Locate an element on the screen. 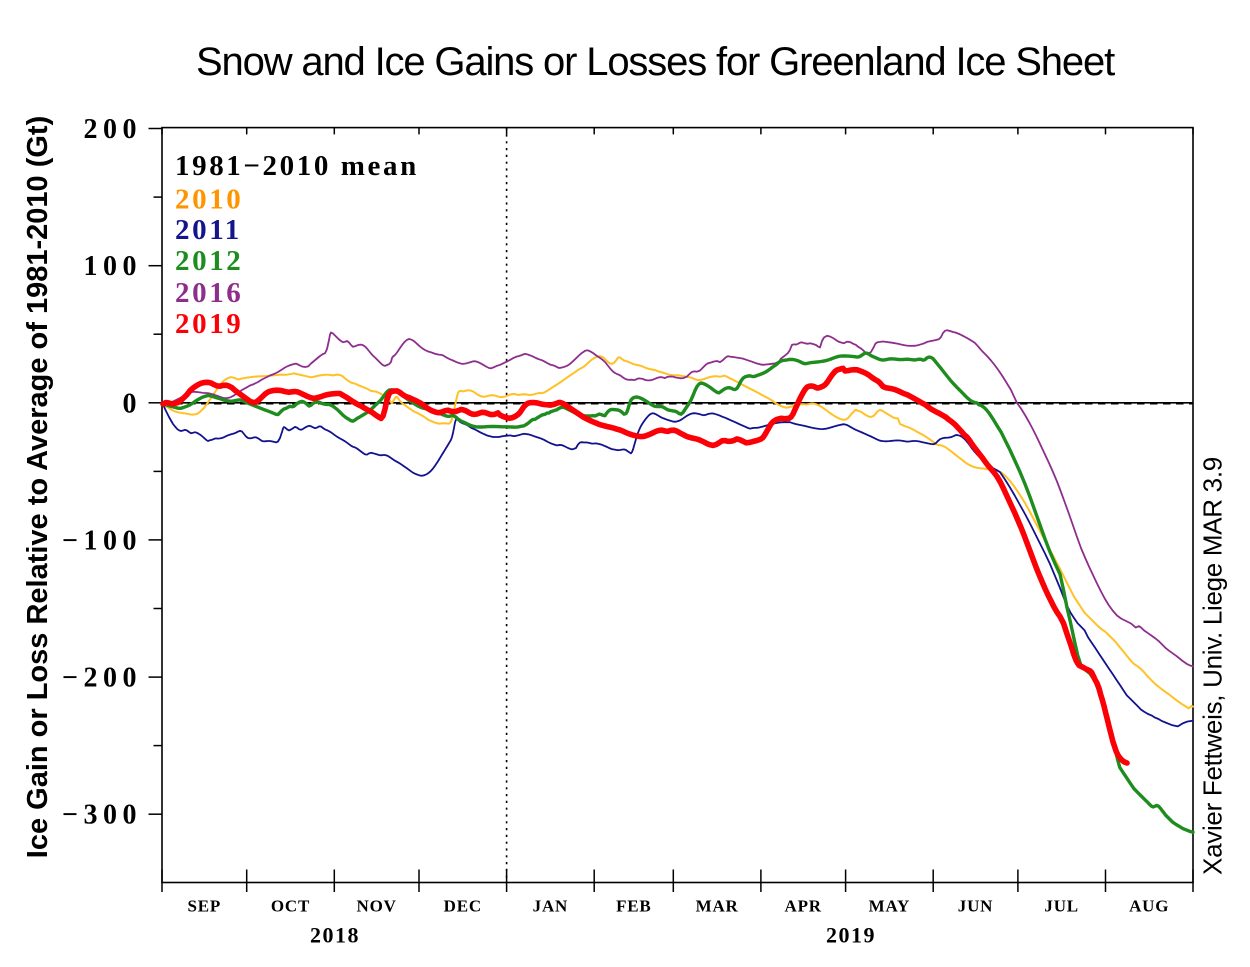 This screenshot has width=1250, height=967. svg-text: MAY is located at coordinates (889, 906).